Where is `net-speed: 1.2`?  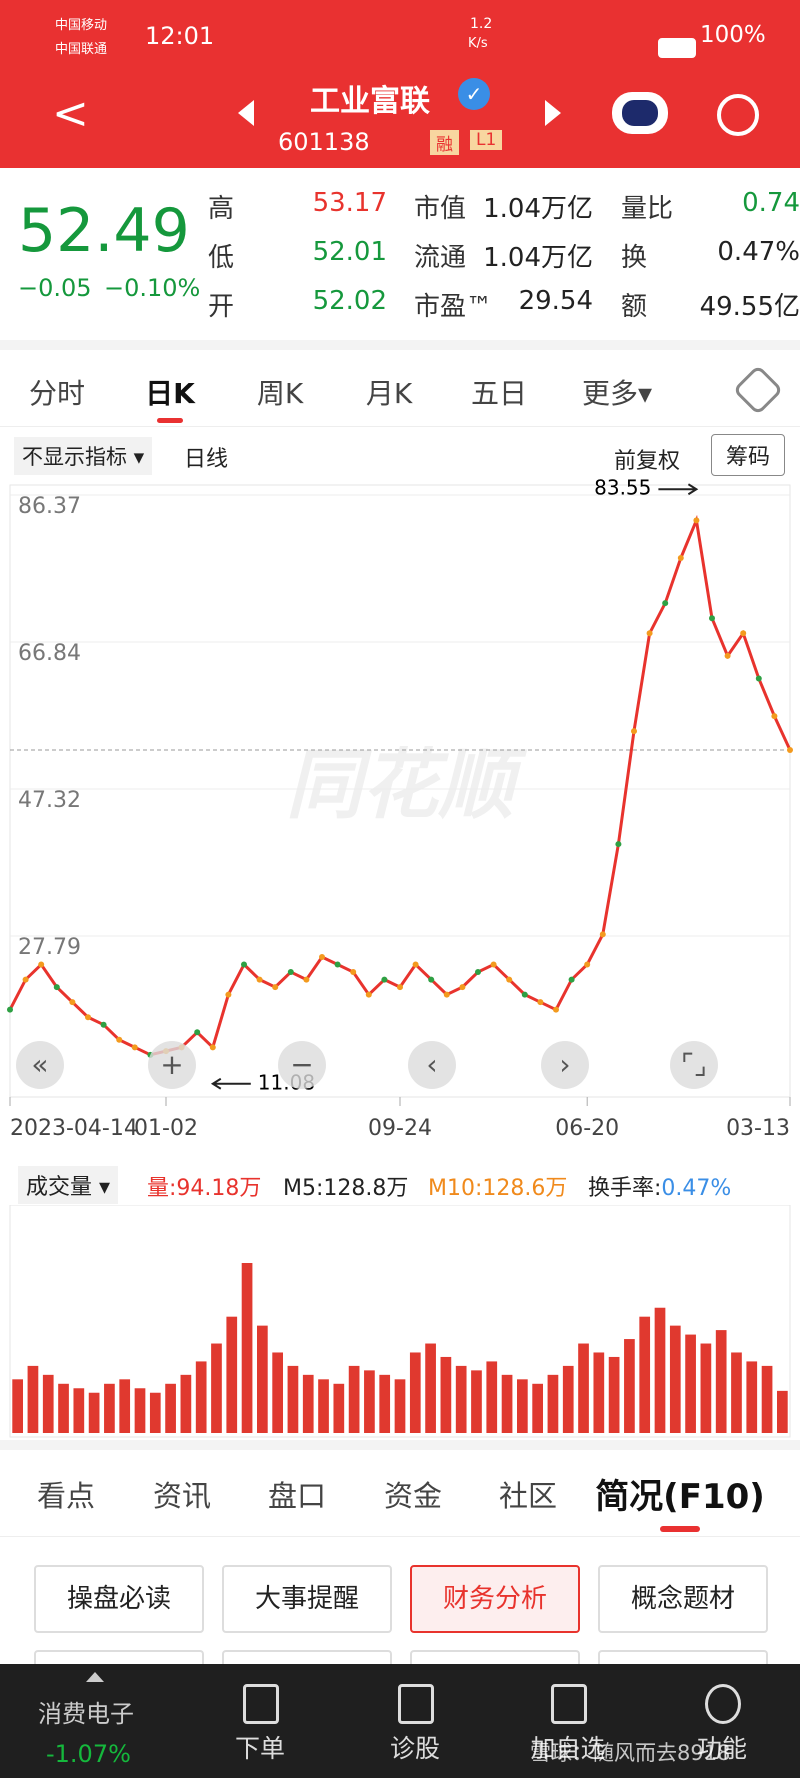
net-speed: 1.2 is located at coordinates (481, 24).